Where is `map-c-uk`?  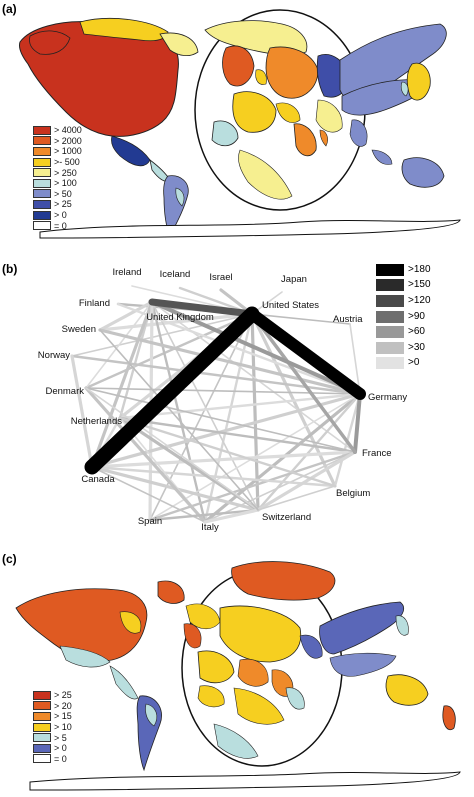 map-c-uk is located at coordinates (192, 636).